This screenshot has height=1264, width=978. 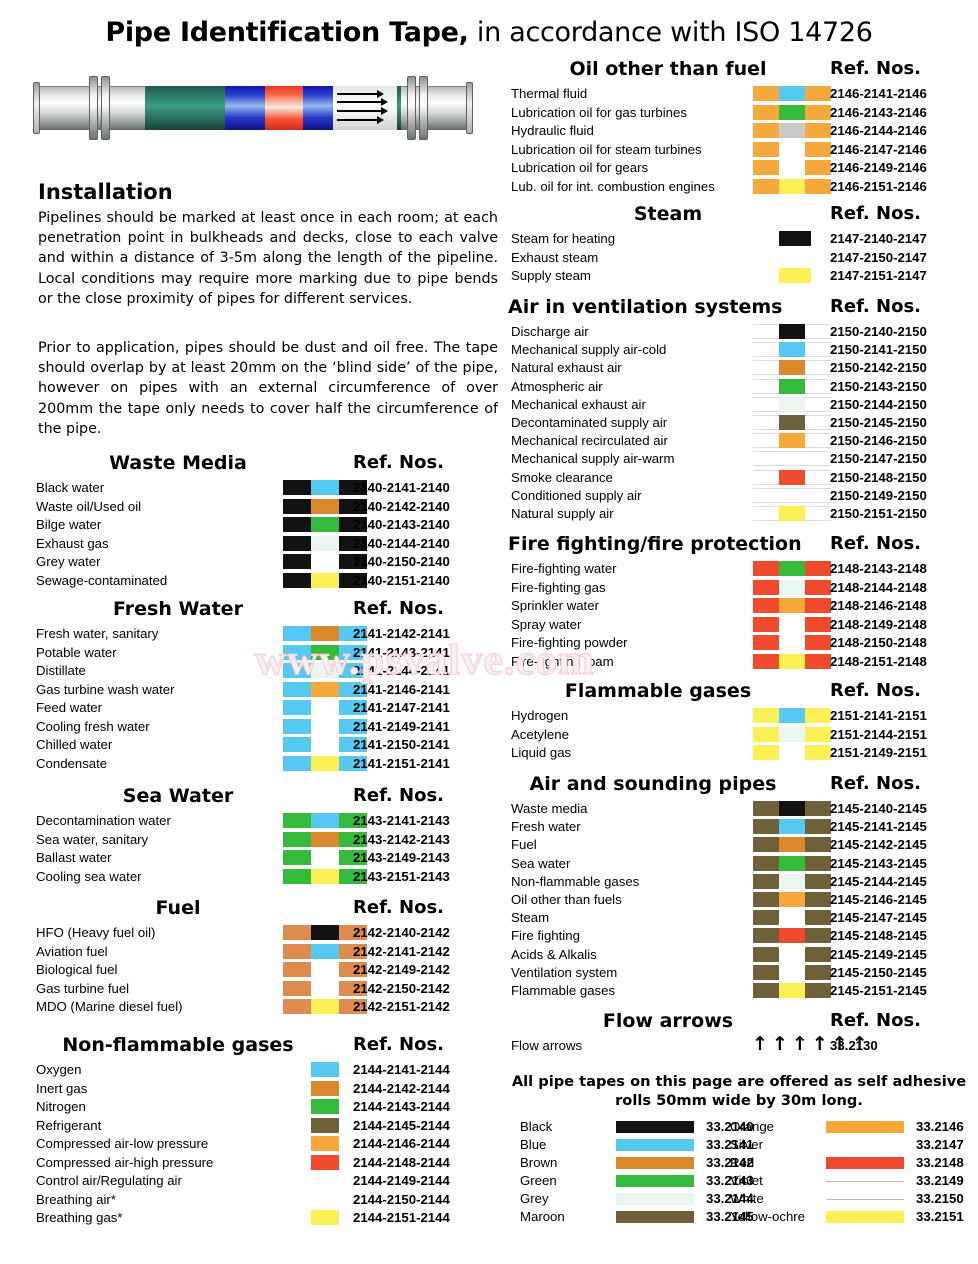 What do you see at coordinates (401, 969) in the screenshot?
I see `ref-number: 2142-2149-2142` at bounding box center [401, 969].